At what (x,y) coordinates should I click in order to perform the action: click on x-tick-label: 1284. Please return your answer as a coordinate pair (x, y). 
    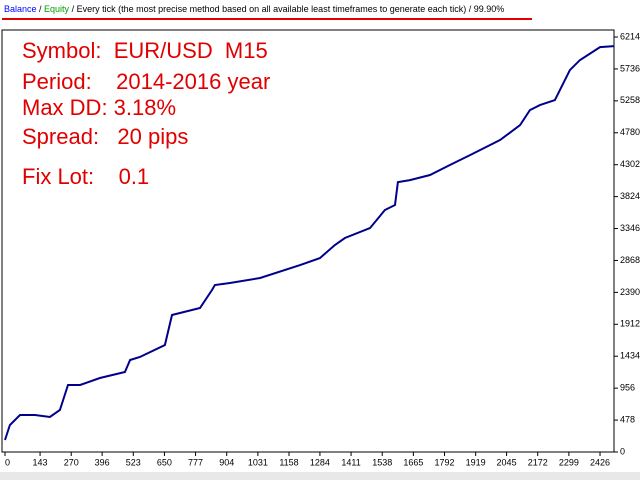
    Looking at the image, I should click on (320, 462).